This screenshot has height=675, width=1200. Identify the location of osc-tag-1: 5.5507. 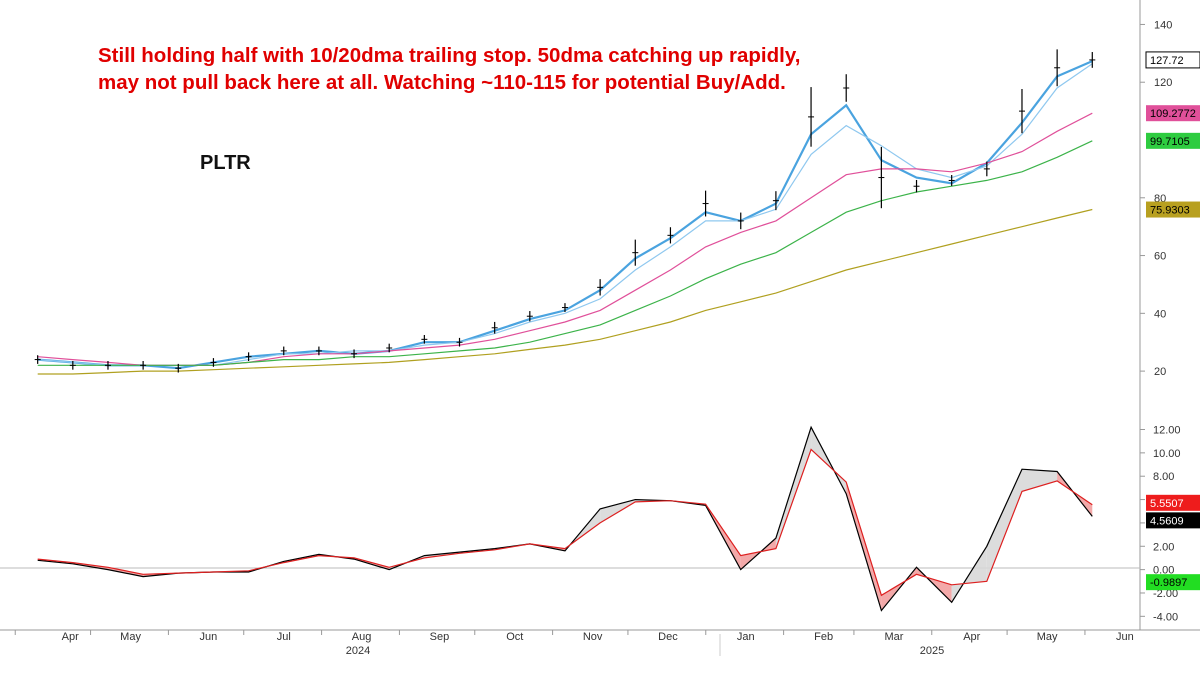
(1167, 504).